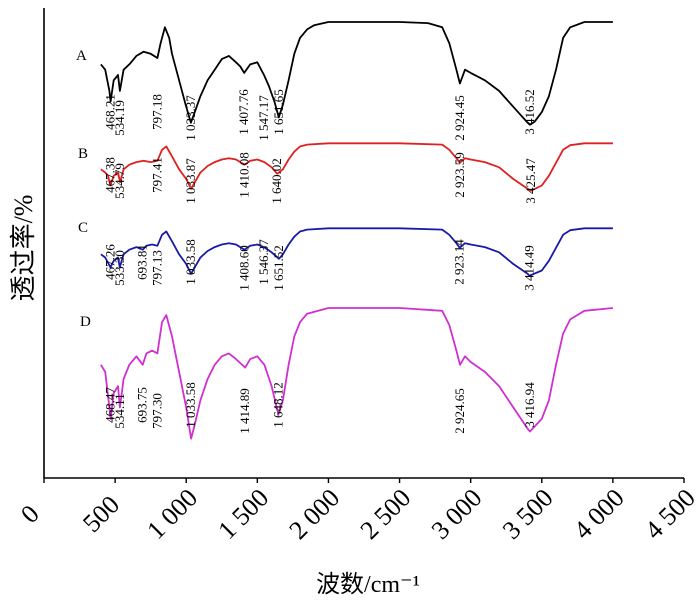 The width and height of the screenshot is (700, 602). What do you see at coordinates (459, 175) in the screenshot?
I see `peak-label: 2 923.59` at bounding box center [459, 175].